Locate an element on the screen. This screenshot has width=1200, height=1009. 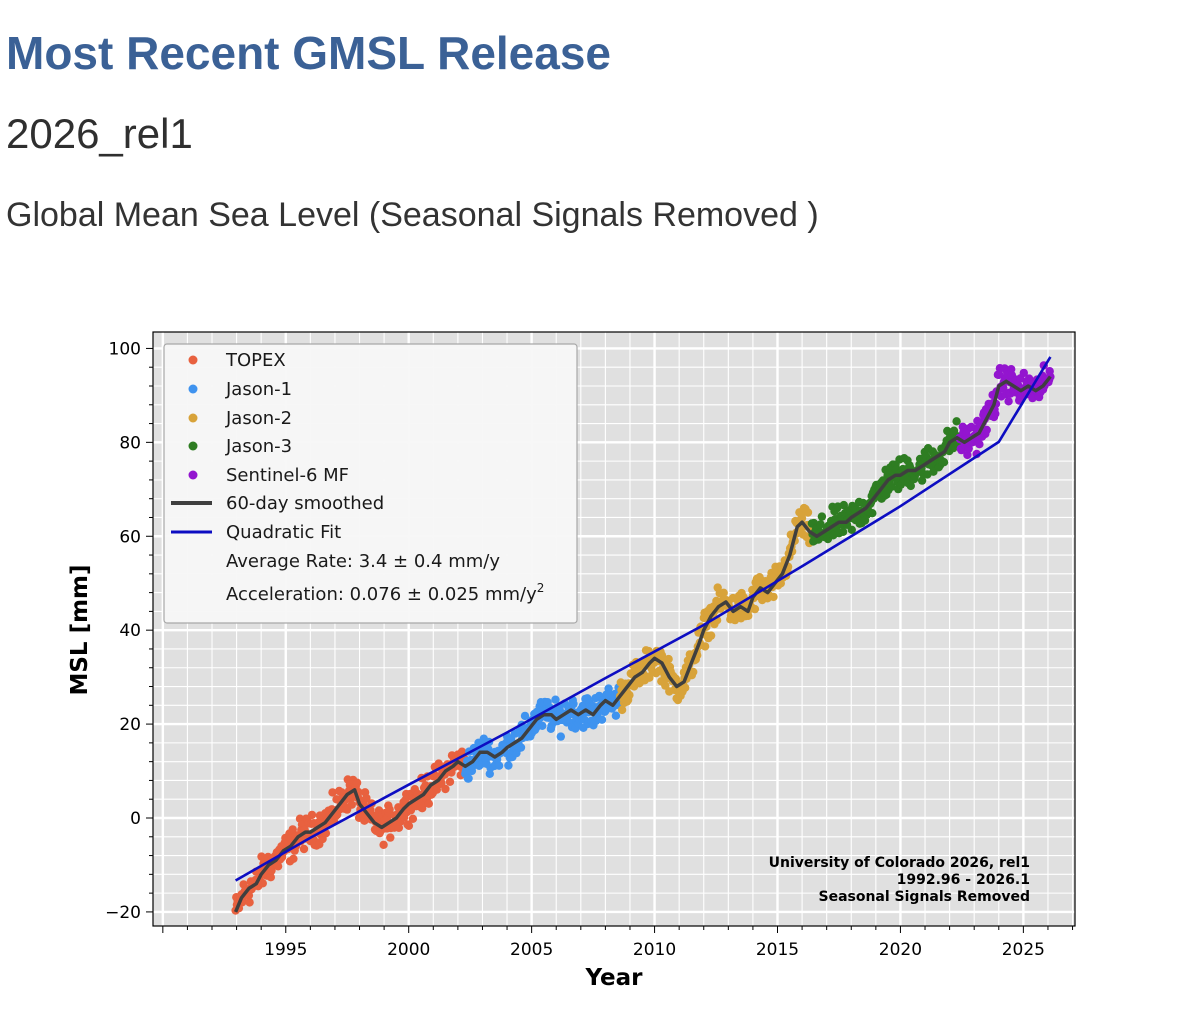
legend-marker-topex is located at coordinates (193, 360).